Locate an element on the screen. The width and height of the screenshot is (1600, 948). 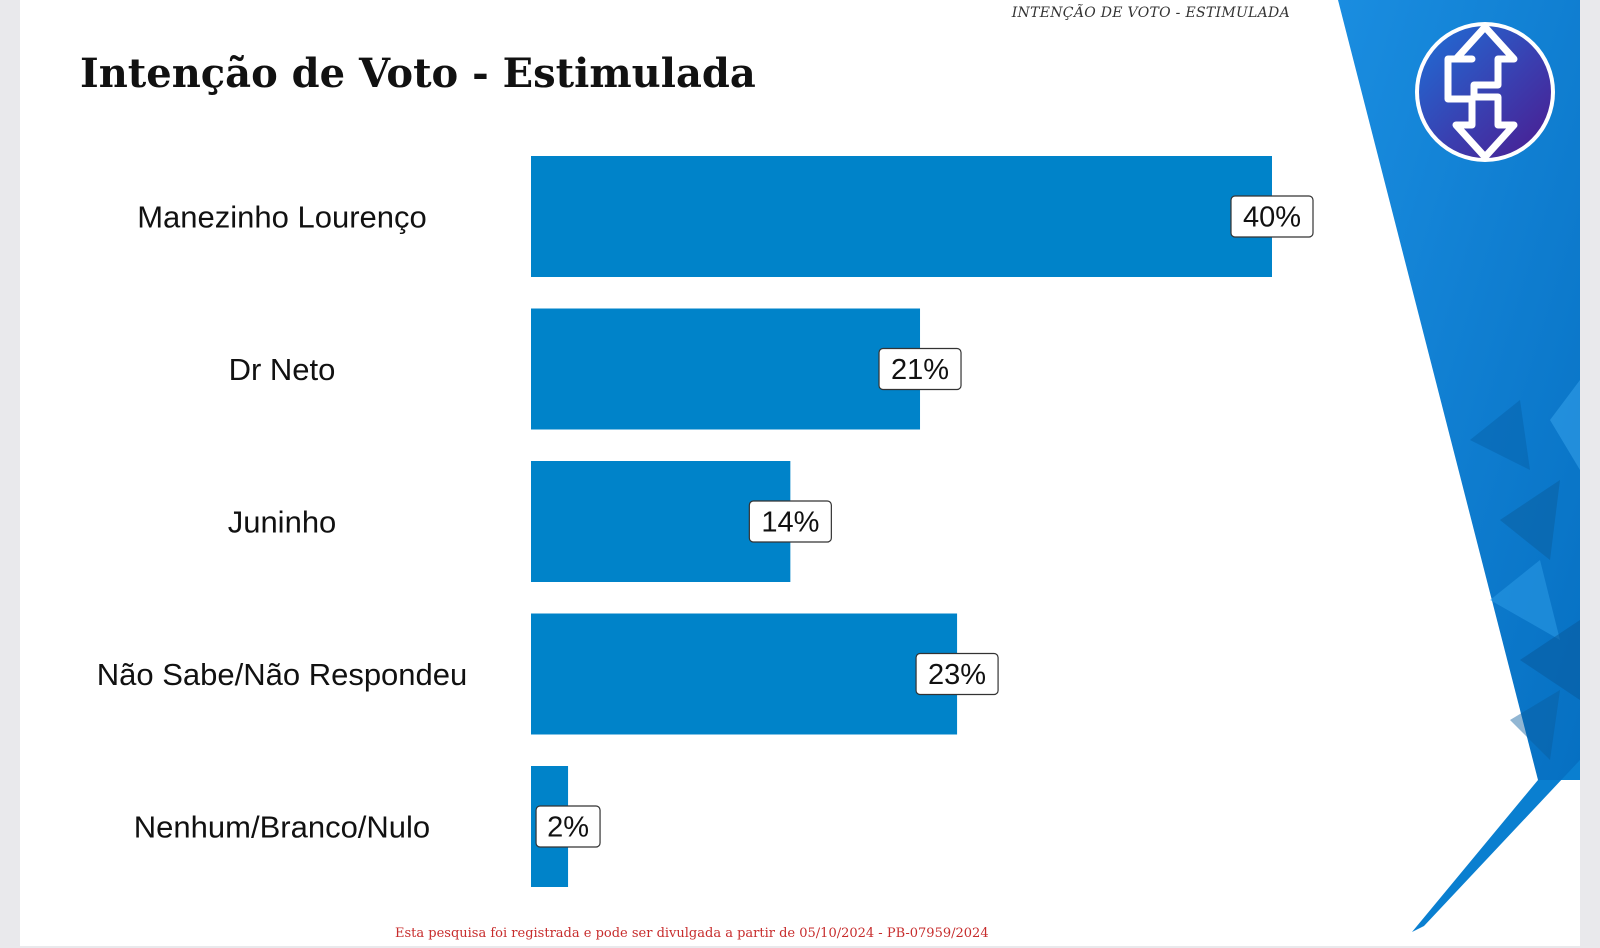
blue-ribbon-tail is located at coordinates (1496, 846).